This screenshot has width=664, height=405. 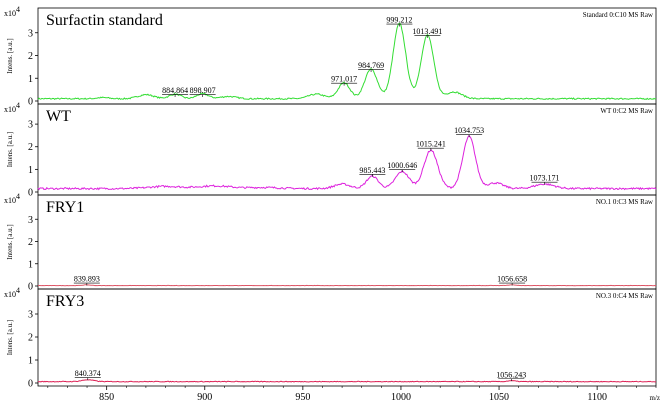 What do you see at coordinates (204, 397) in the screenshot?
I see `x-tick-label: 900` at bounding box center [204, 397].